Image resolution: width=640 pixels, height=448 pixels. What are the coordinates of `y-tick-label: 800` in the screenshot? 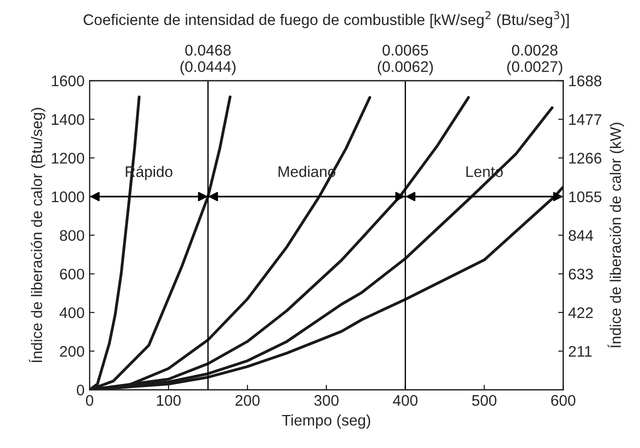 It's located at (72, 235).